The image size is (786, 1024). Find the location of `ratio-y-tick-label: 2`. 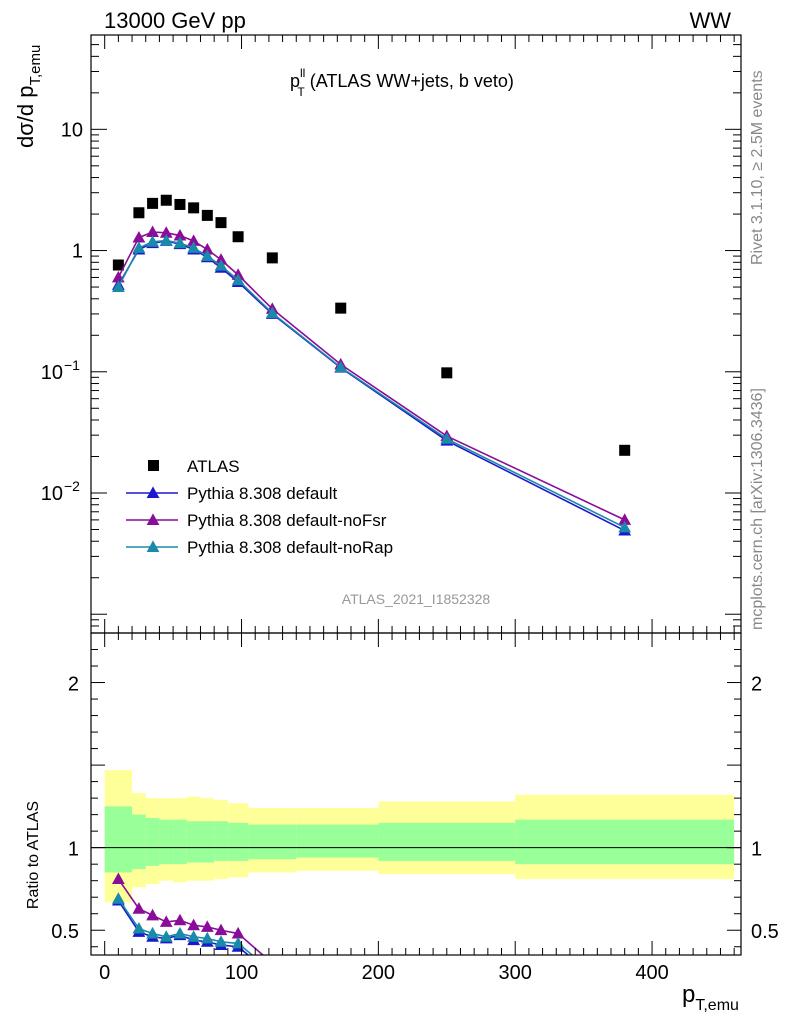

ratio-y-tick-label: 2 is located at coordinates (73, 685).